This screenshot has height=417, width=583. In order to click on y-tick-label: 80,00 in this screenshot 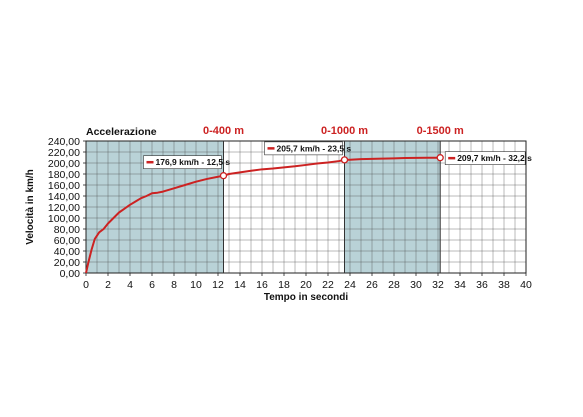, I will do `click(67, 230)`.